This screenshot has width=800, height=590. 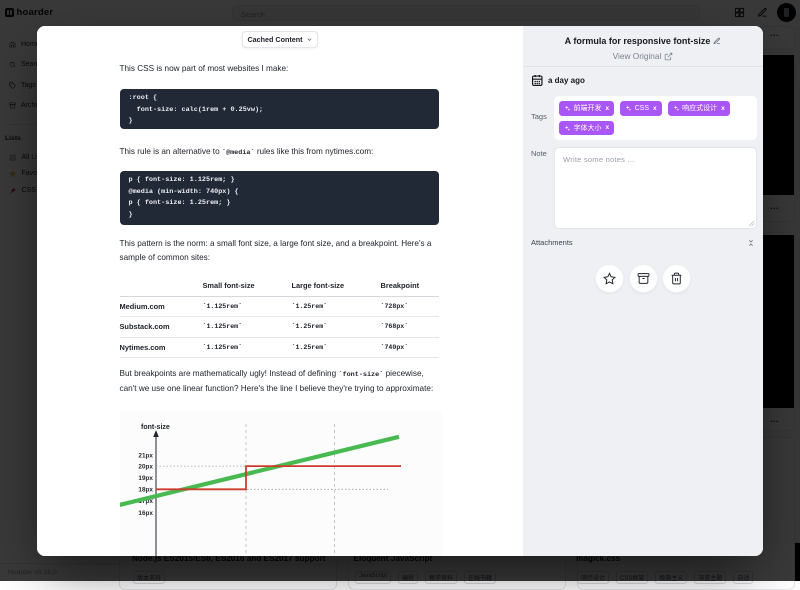 I want to click on svg-text: 16px, so click(x=145, y=513).